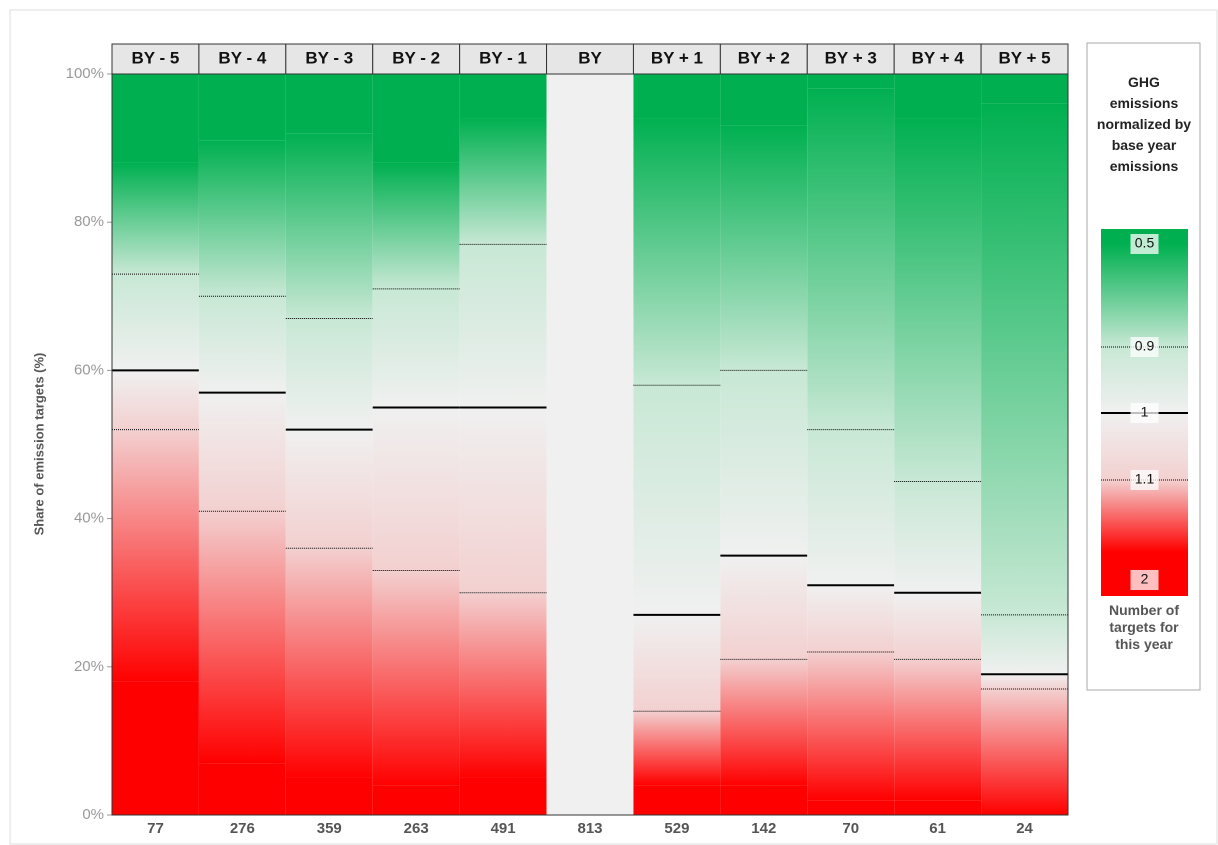 The width and height of the screenshot is (1218, 845). I want to click on legend-label: 0.5, so click(1145, 243).